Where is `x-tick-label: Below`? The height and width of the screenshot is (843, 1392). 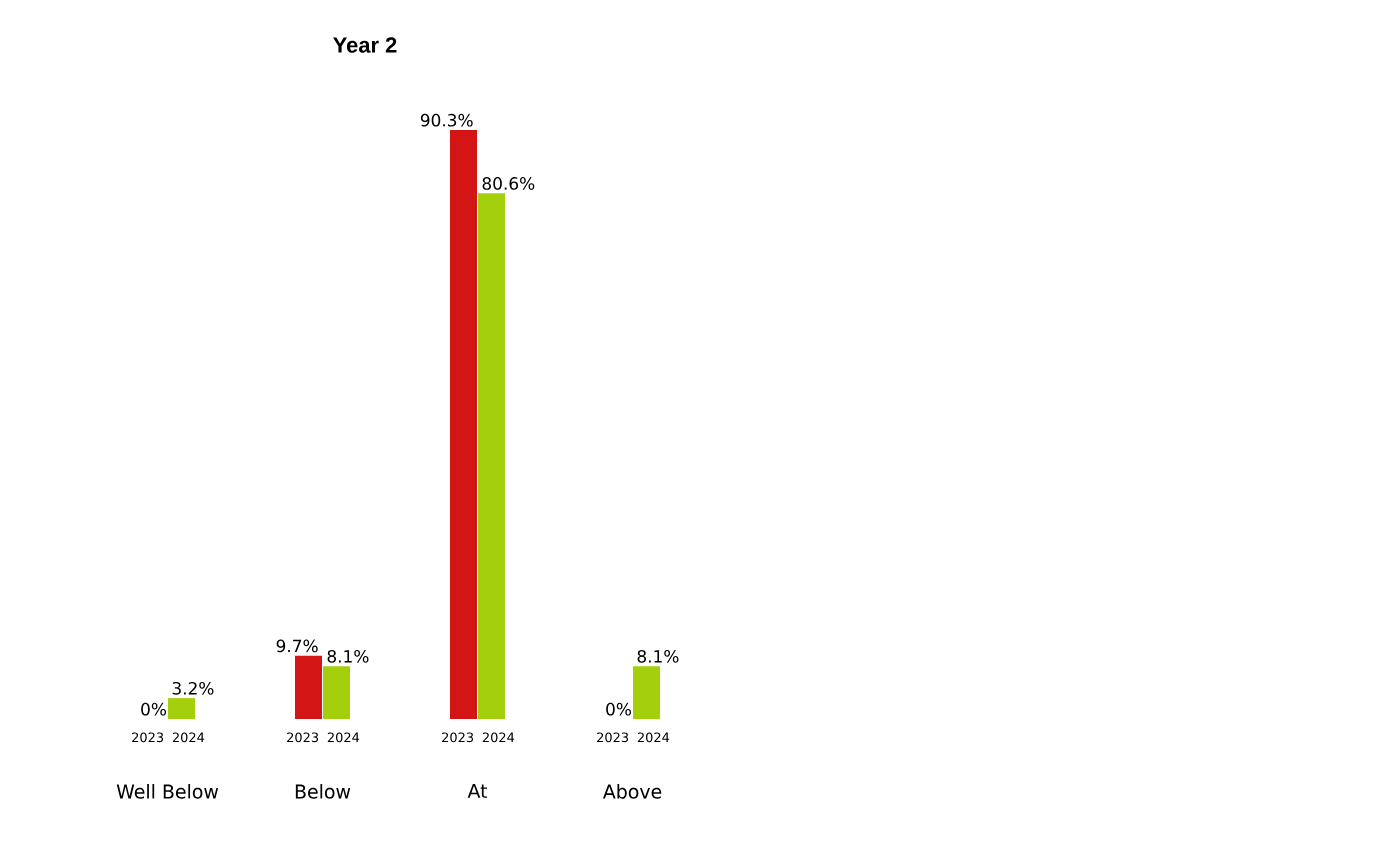 x-tick-label: Below is located at coordinates (323, 791).